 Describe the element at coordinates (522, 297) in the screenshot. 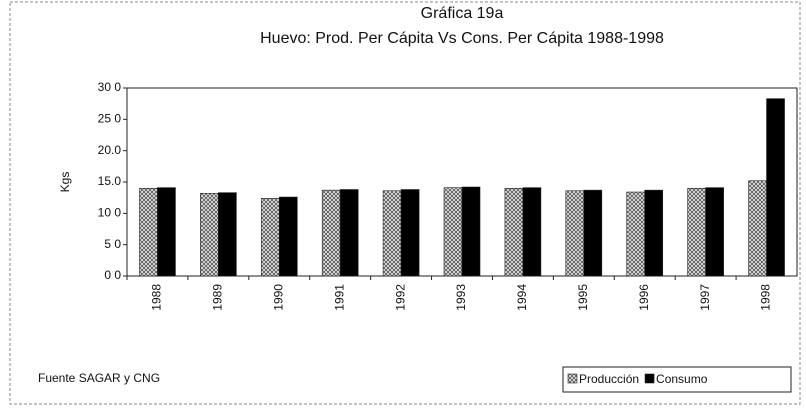

I see `x-tick-label: 1994` at that location.